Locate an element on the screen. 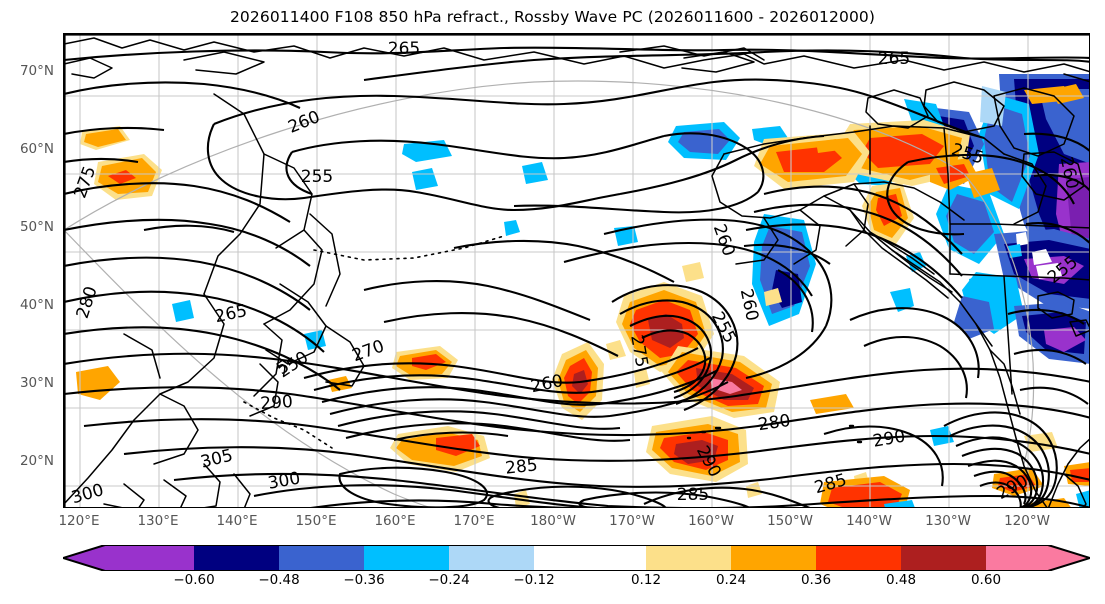  svg-text: 260 is located at coordinates (724, 240).